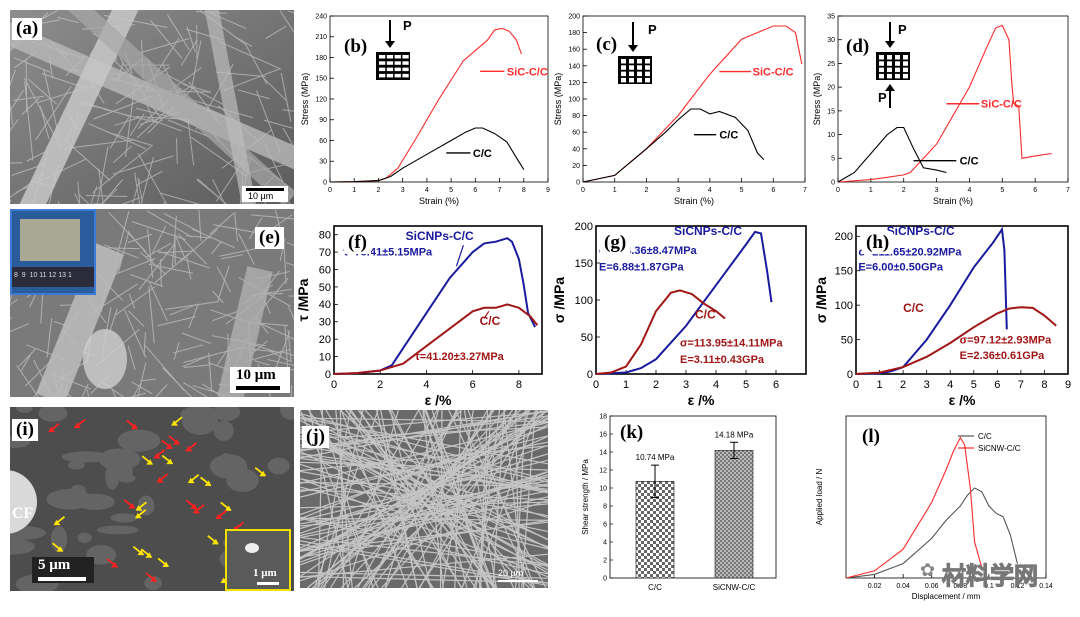  Describe the element at coordinates (997, 385) in the screenshot. I see `x-tick-label-h-6: 6` at that location.